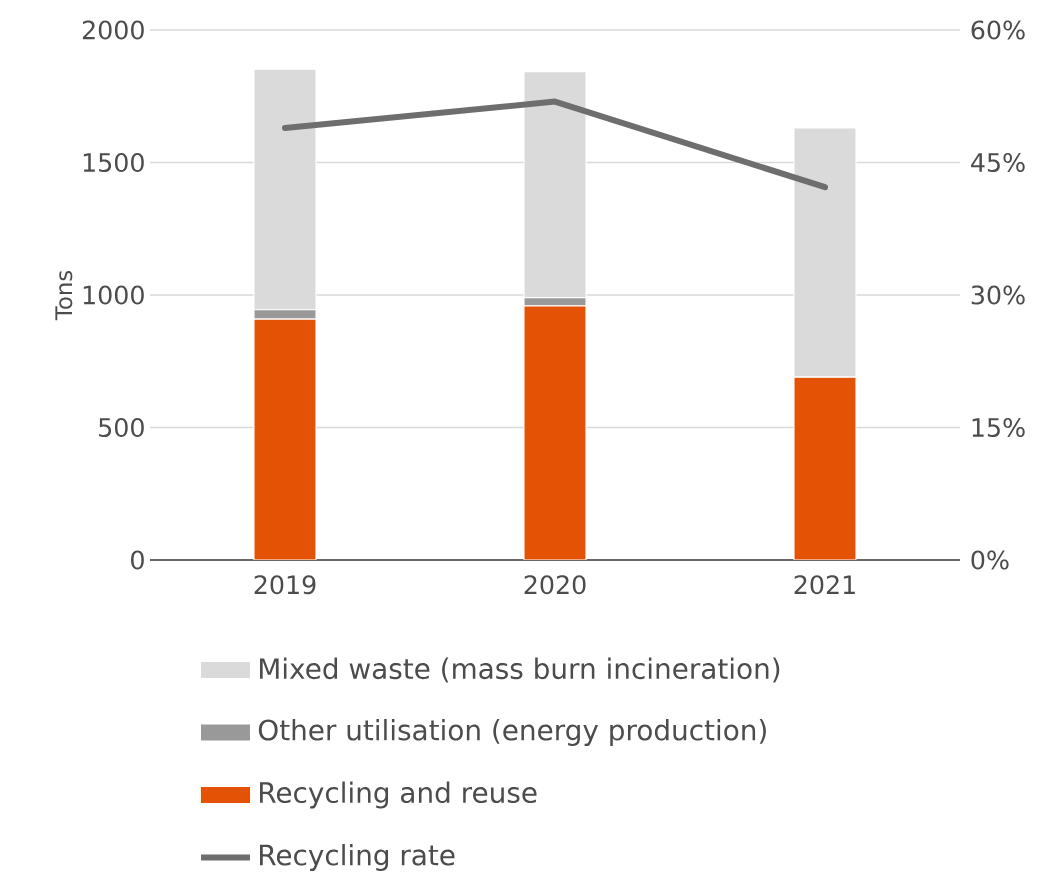  I want to click on y2-tick-label: 15%, so click(998, 427).